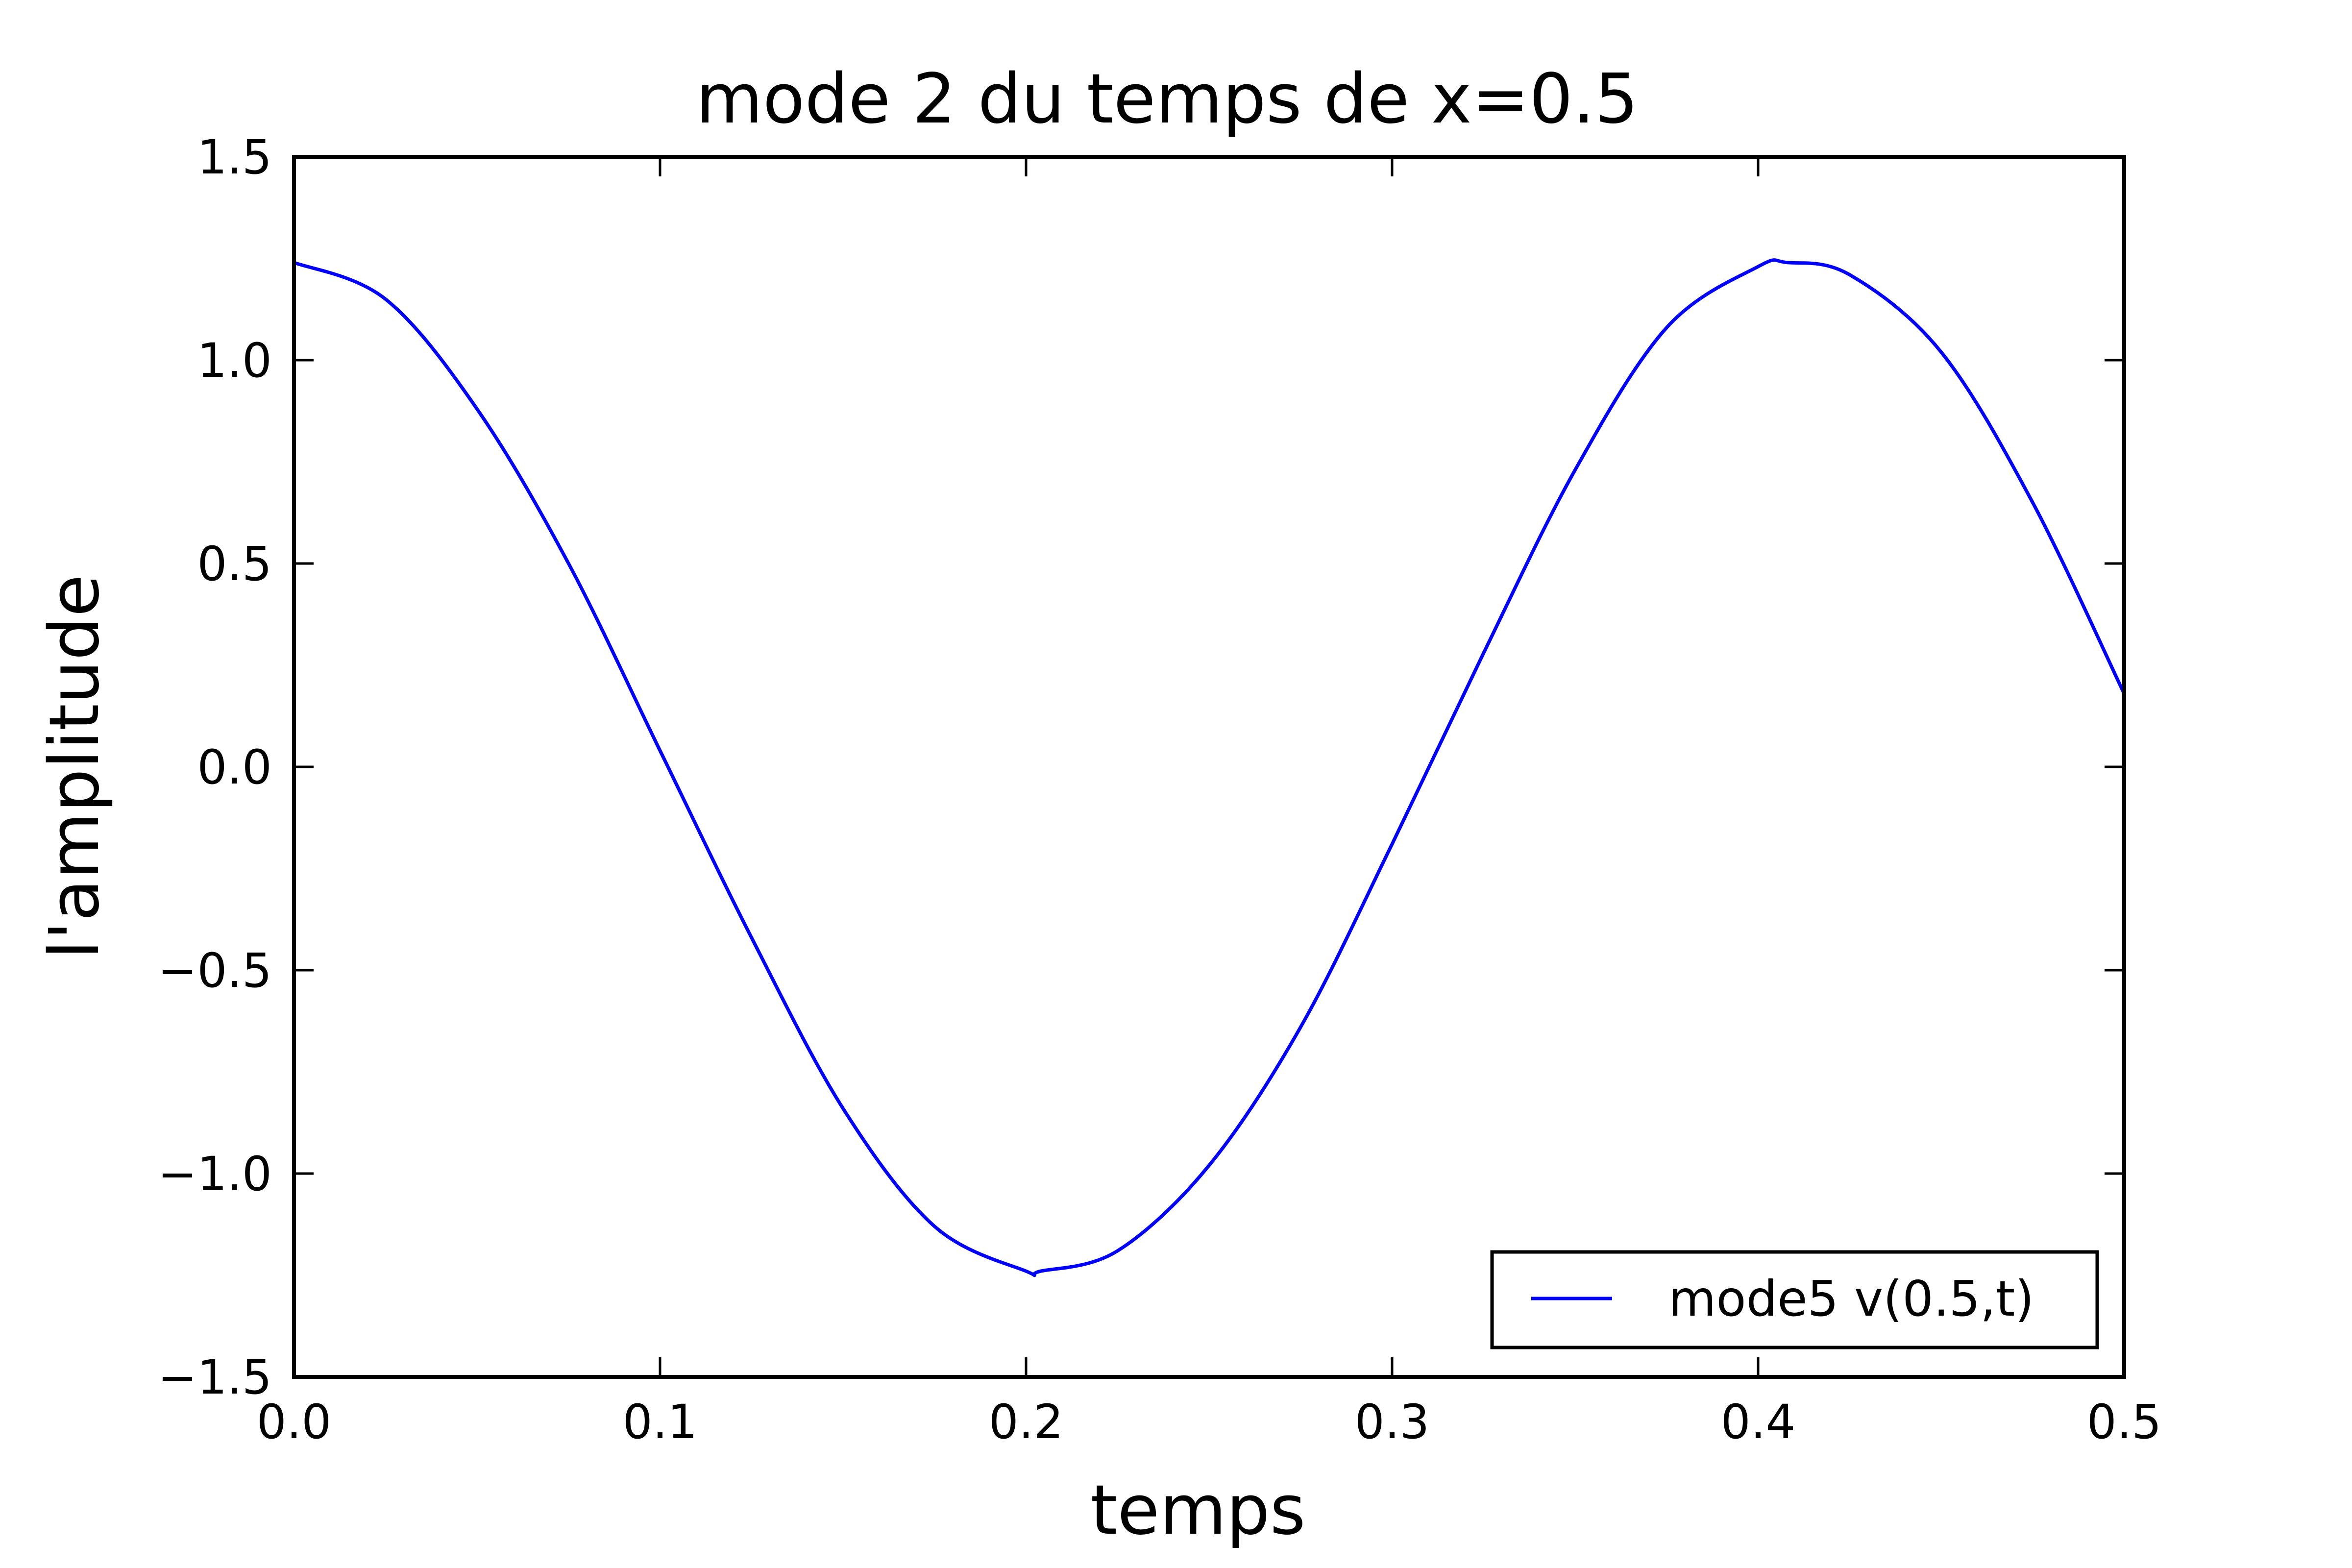 Image resolution: width=2352 pixels, height=1568 pixels. What do you see at coordinates (234, 767) in the screenshot?
I see `y-tick-label: 0.0` at bounding box center [234, 767].